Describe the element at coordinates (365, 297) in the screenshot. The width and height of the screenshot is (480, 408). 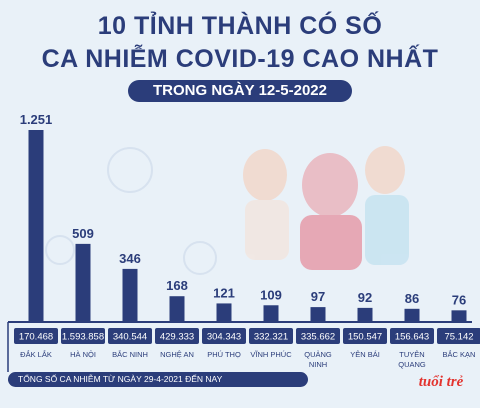
I see `bar-value-label: 92` at that location.